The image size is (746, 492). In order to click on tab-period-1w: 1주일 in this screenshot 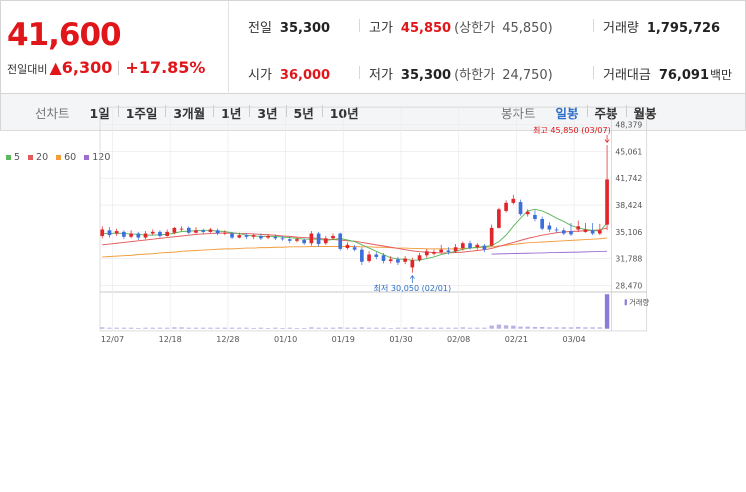, I will do `click(141, 112)`.